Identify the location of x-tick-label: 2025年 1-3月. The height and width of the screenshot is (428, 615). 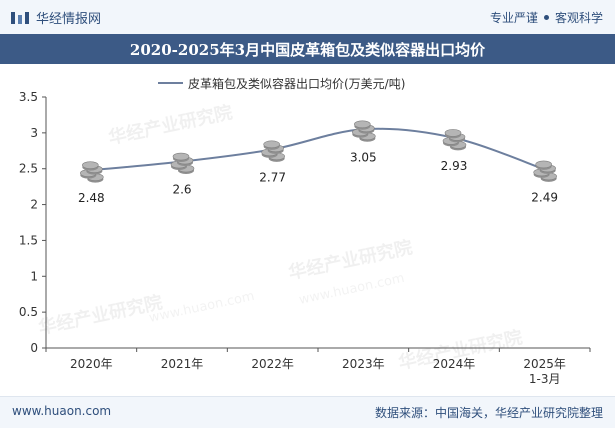
(544, 371).